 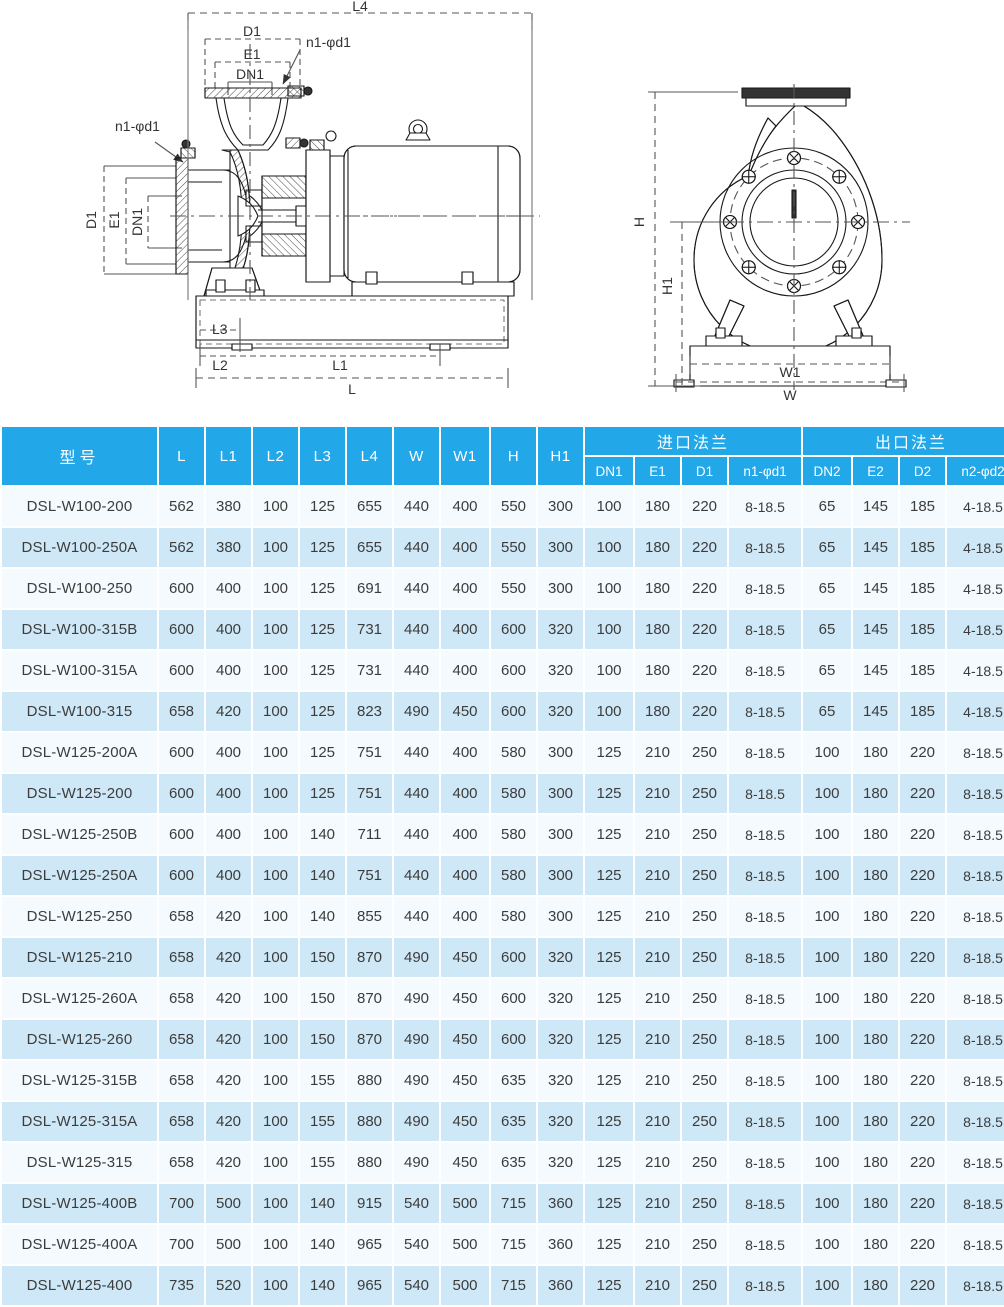 I want to click on cell-value: 145, so click(x=876, y=588).